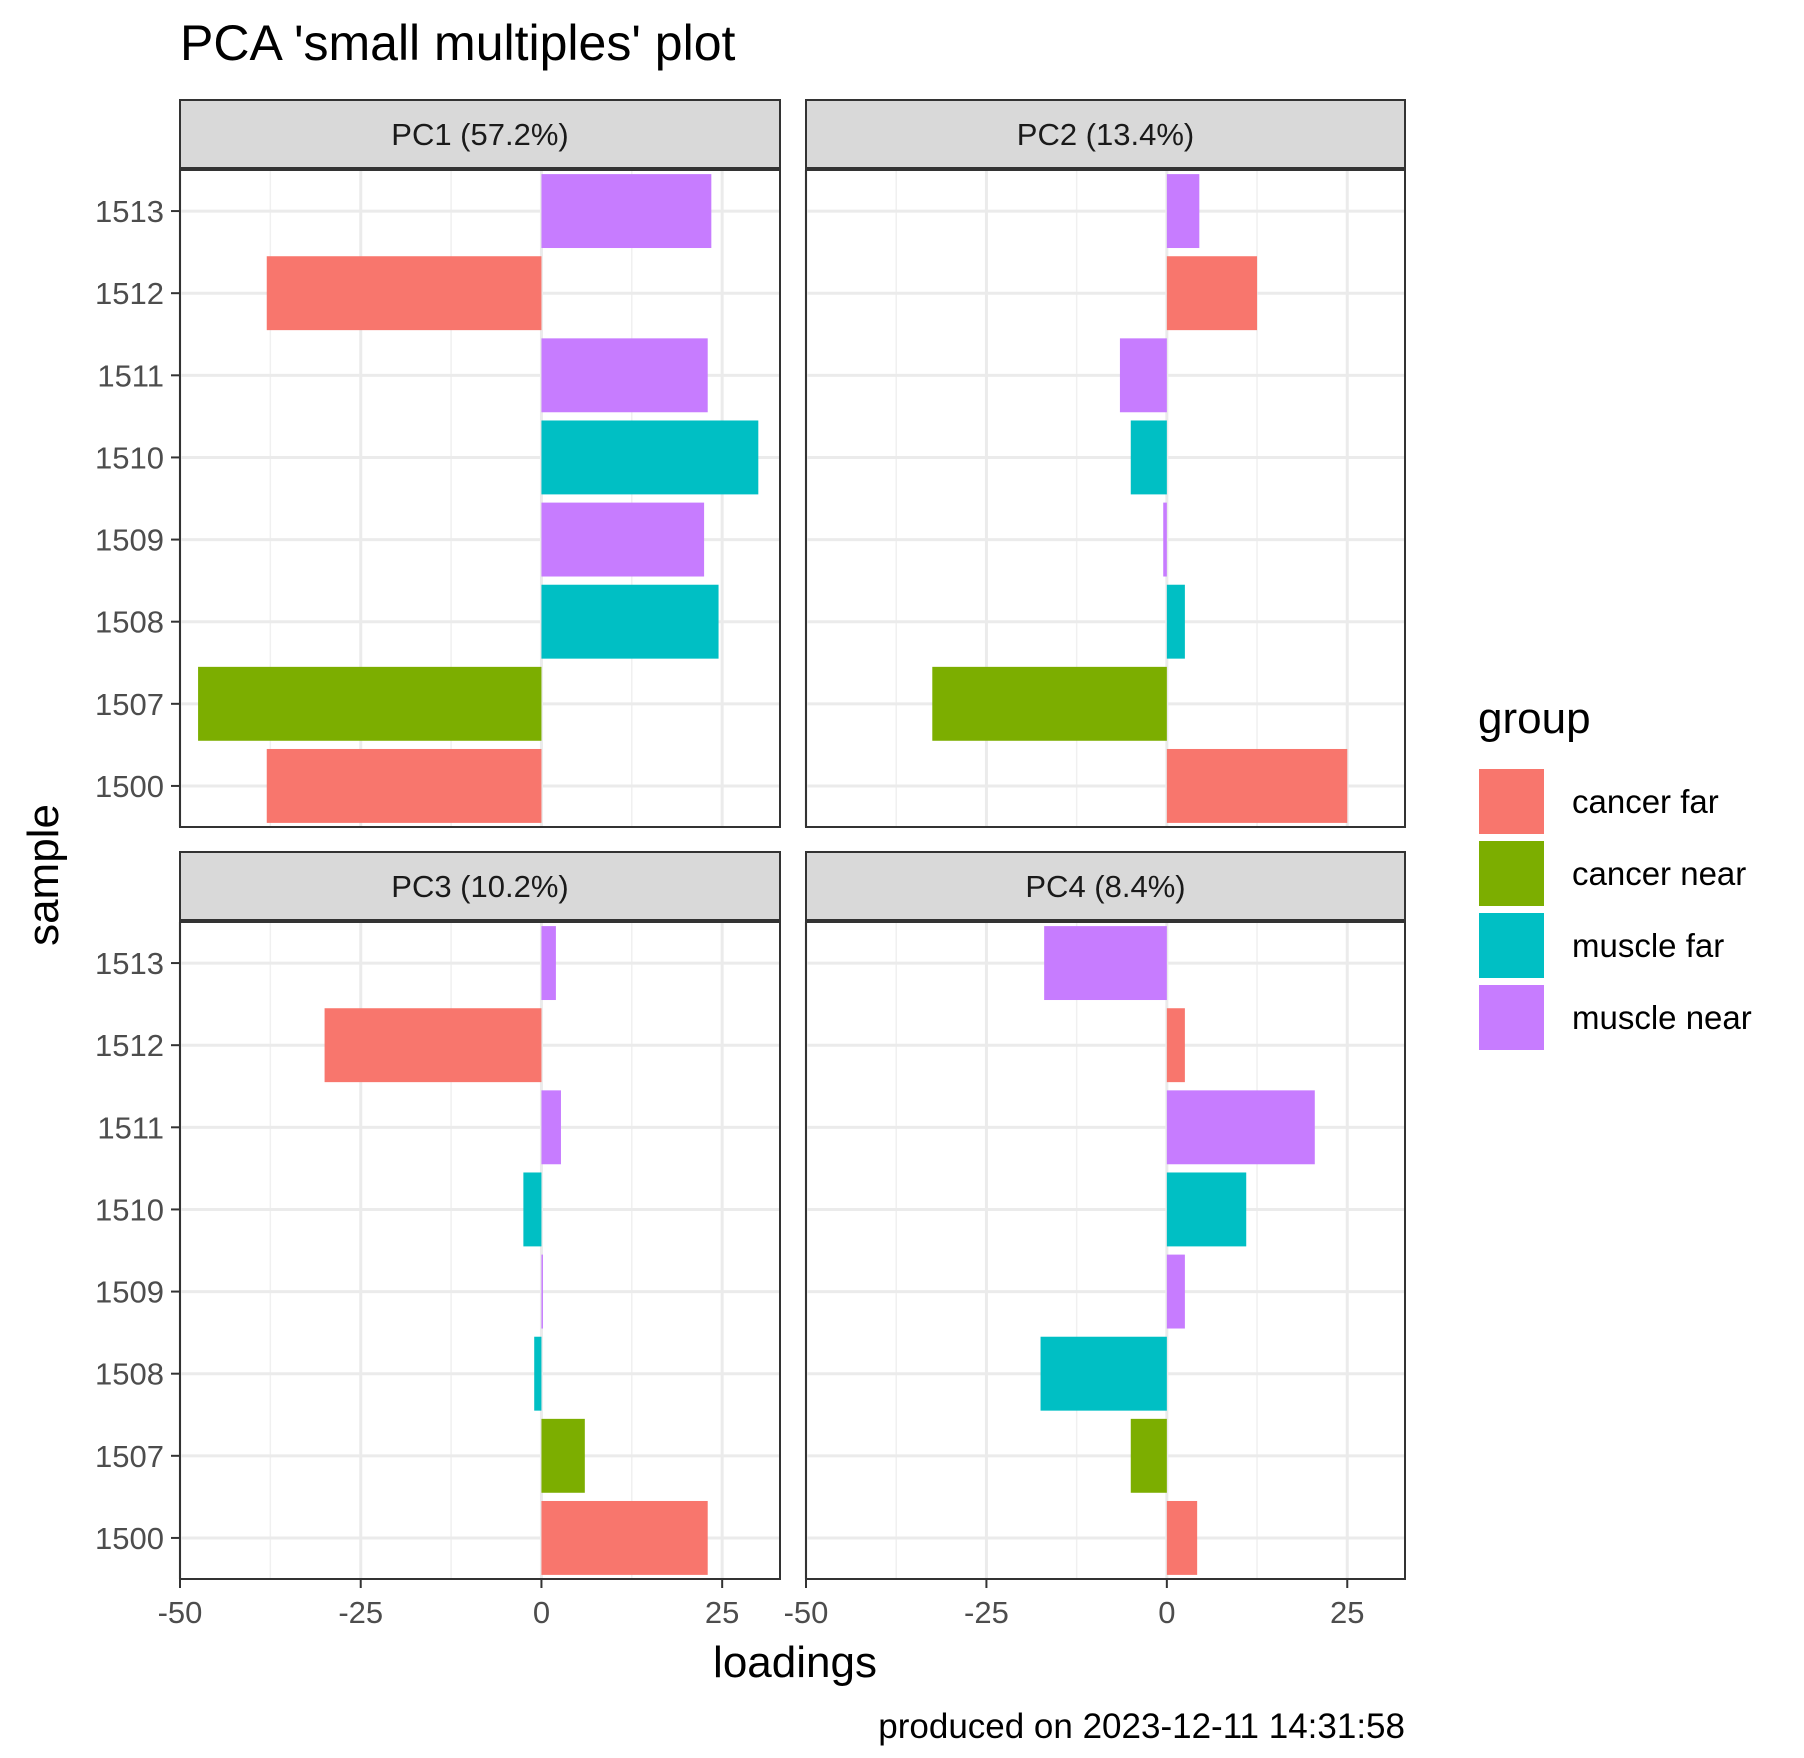 This screenshot has width=1804, height=1758. I want to click on facet-panel: PC2 (13.4%), so click(1105, 463).